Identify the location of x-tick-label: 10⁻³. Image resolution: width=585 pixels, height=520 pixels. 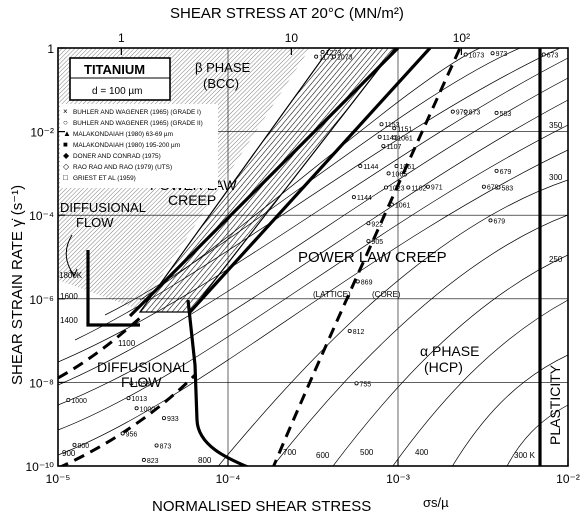
(398, 479).